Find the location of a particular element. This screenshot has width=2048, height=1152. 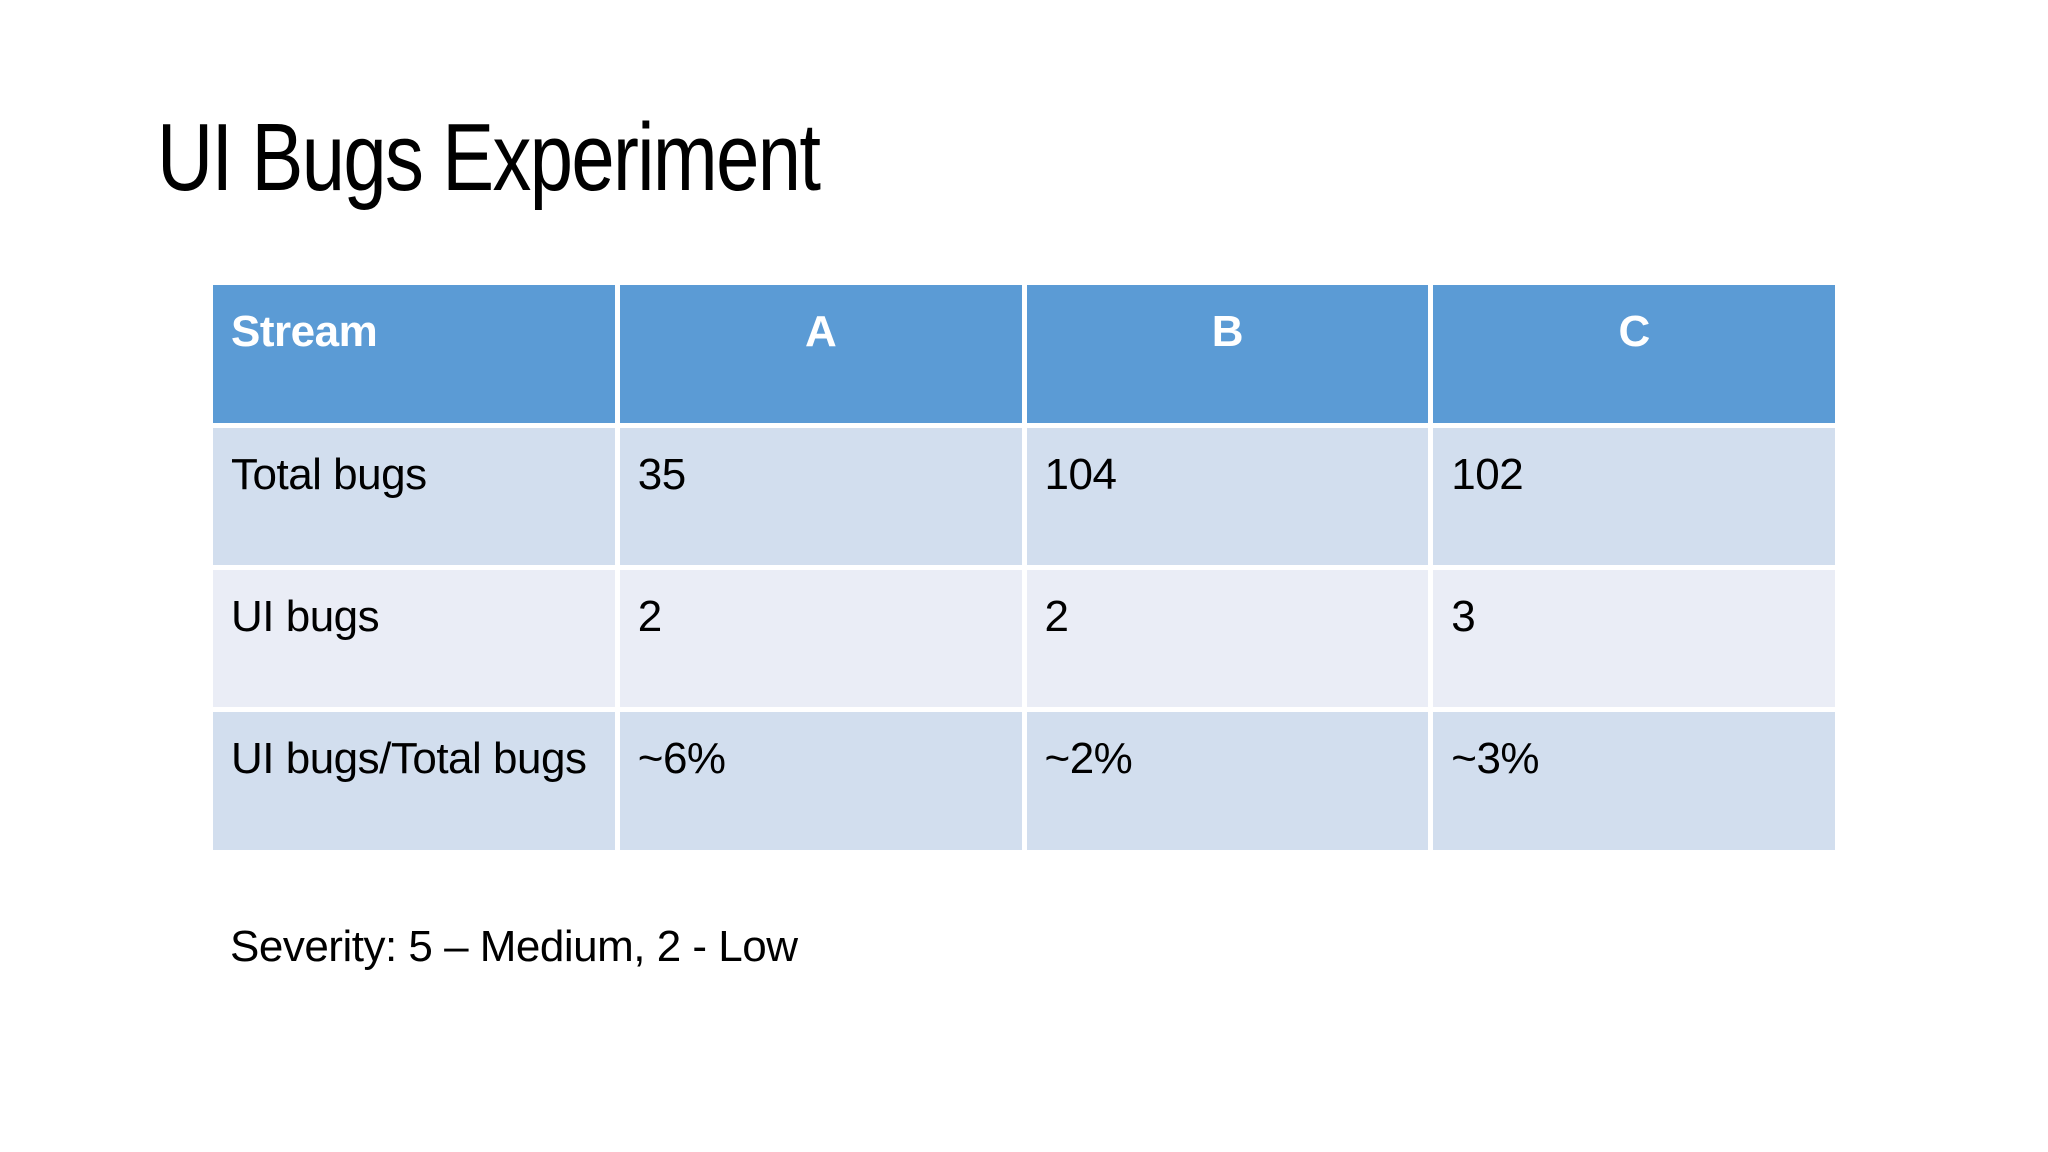

severity-footnote: Severity: 5 – Medium, 2 - Low is located at coordinates (514, 946).